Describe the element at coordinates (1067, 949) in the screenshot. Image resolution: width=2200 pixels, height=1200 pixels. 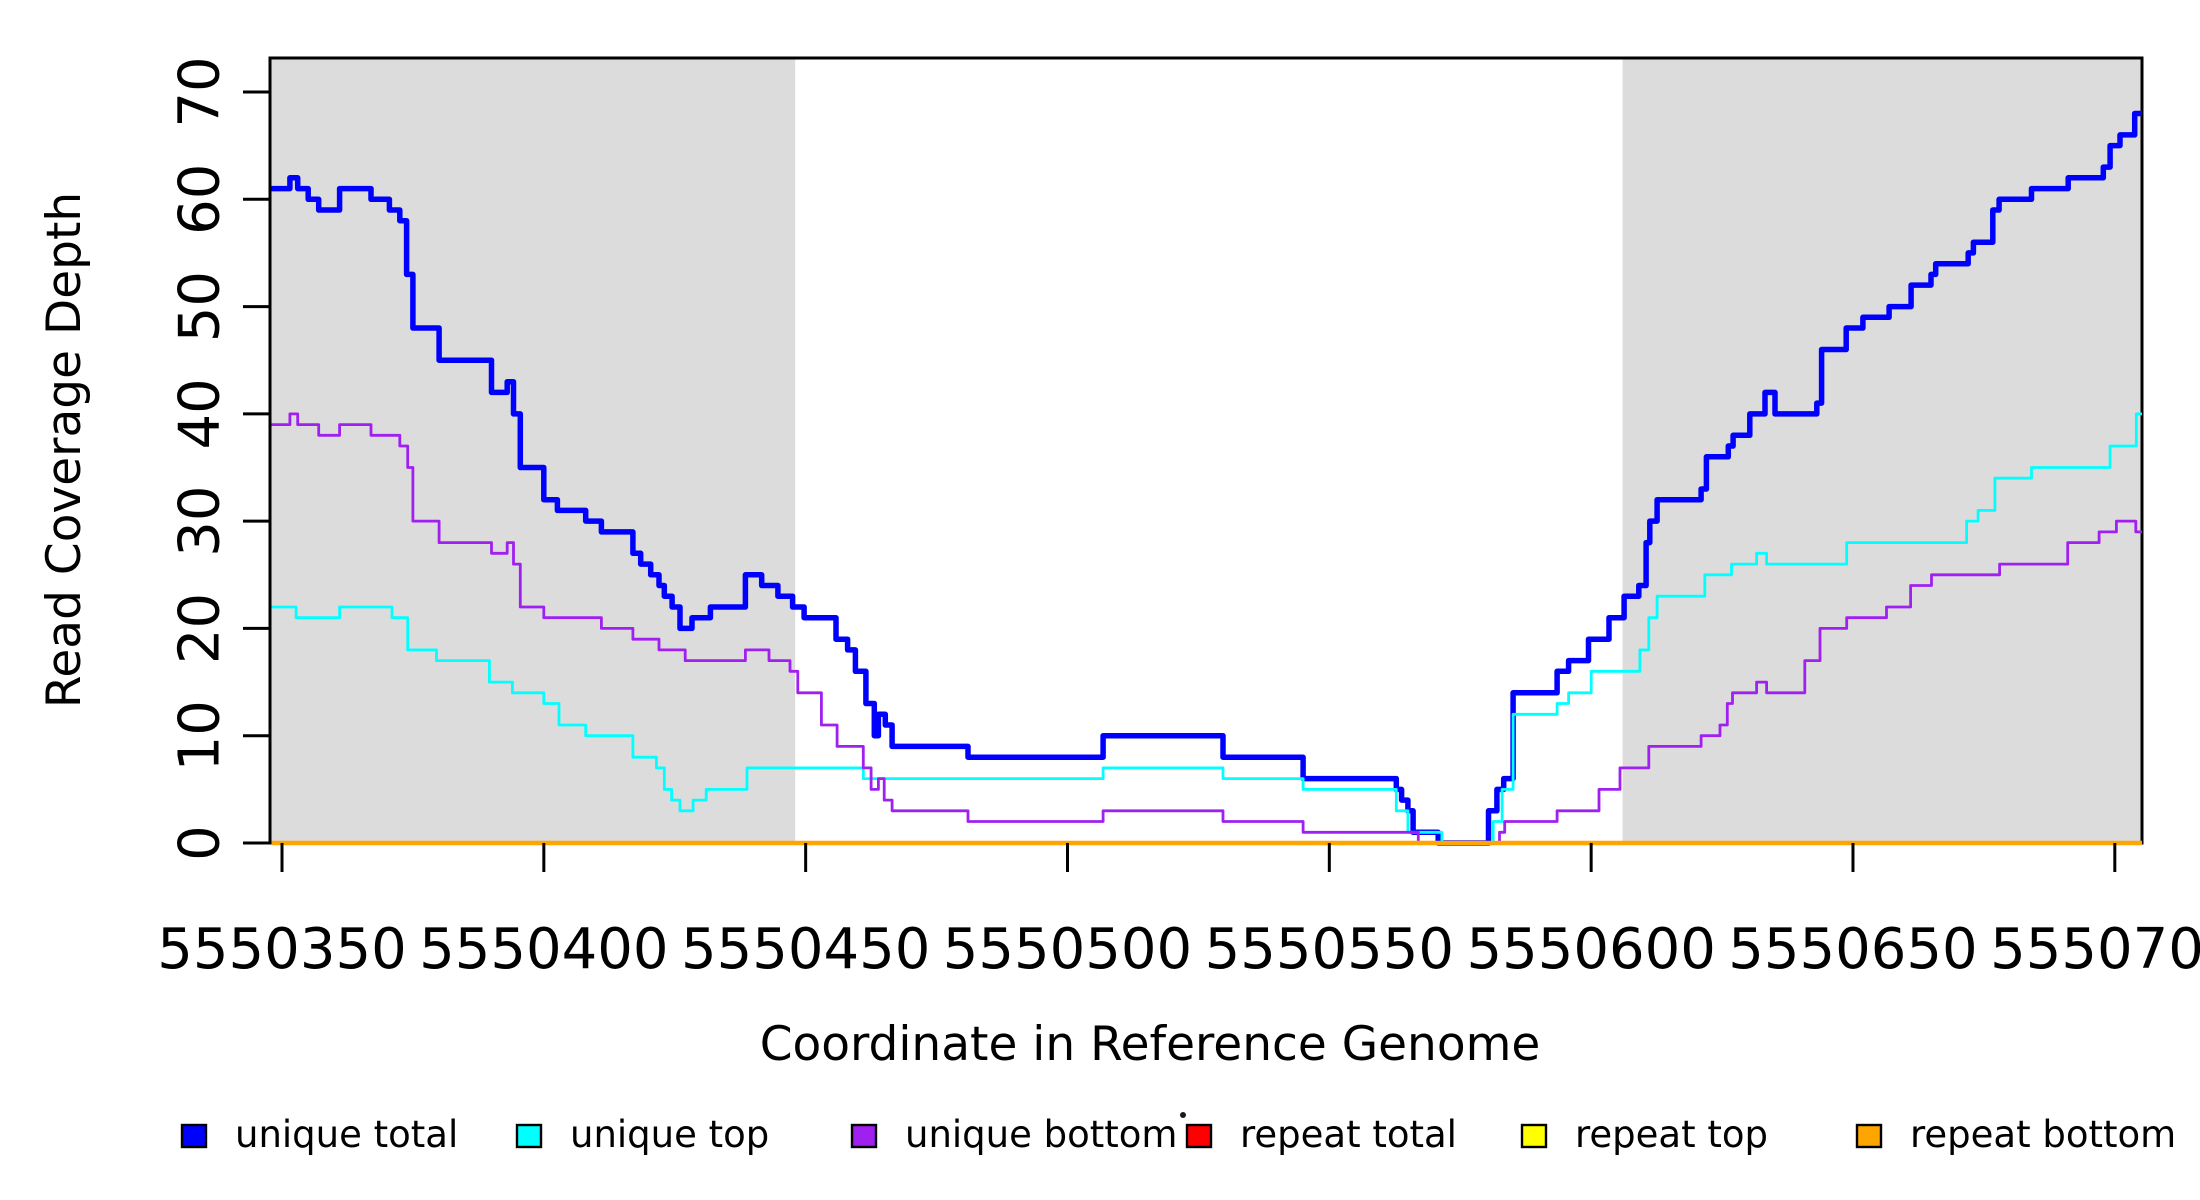
I see `x-tick-label: 5550500` at that location.